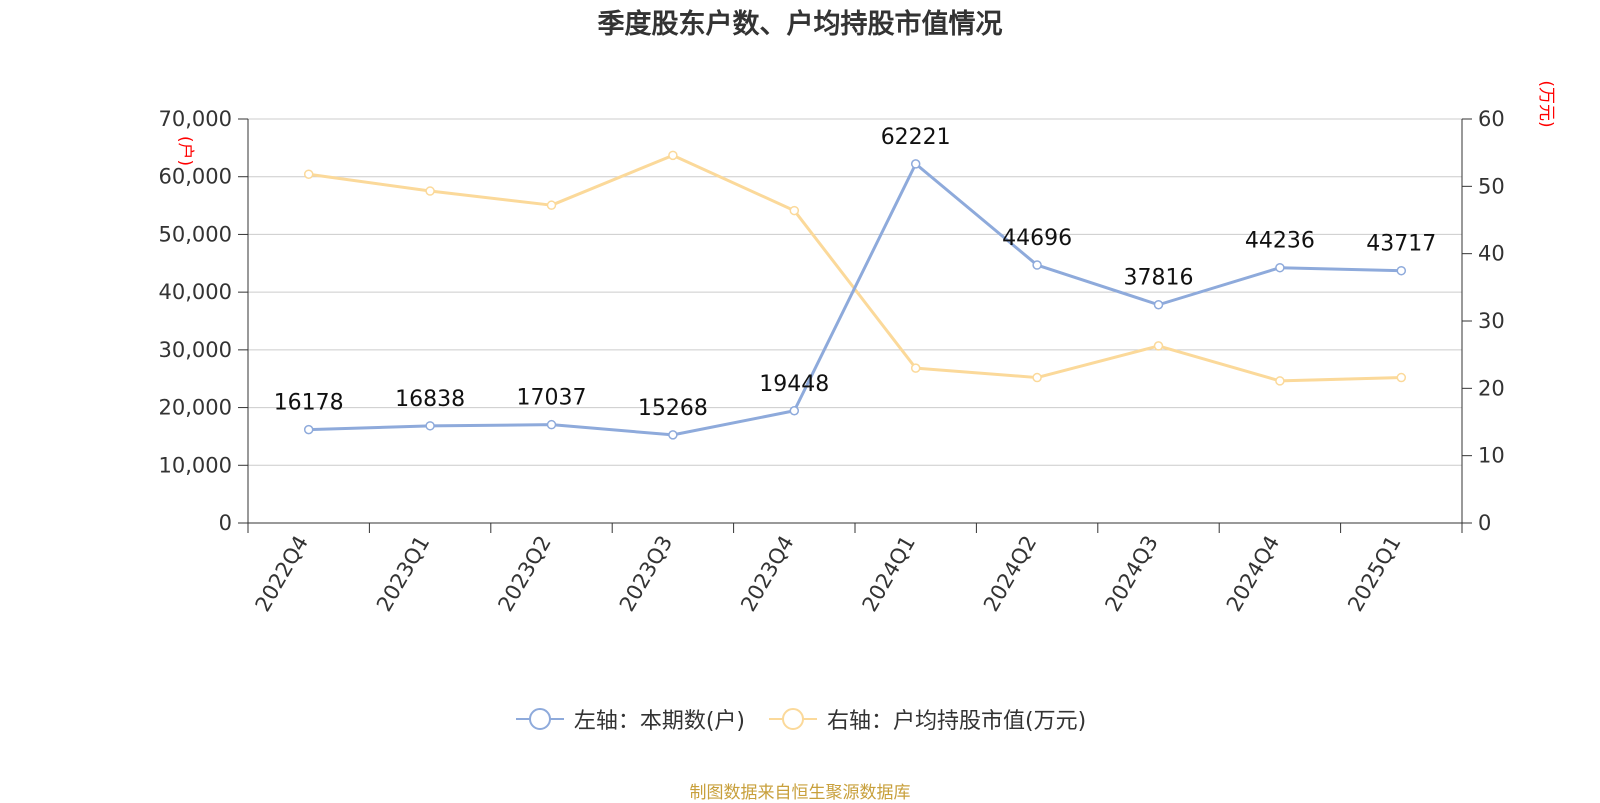  I want to click on data-label: 37816, so click(1159, 278).